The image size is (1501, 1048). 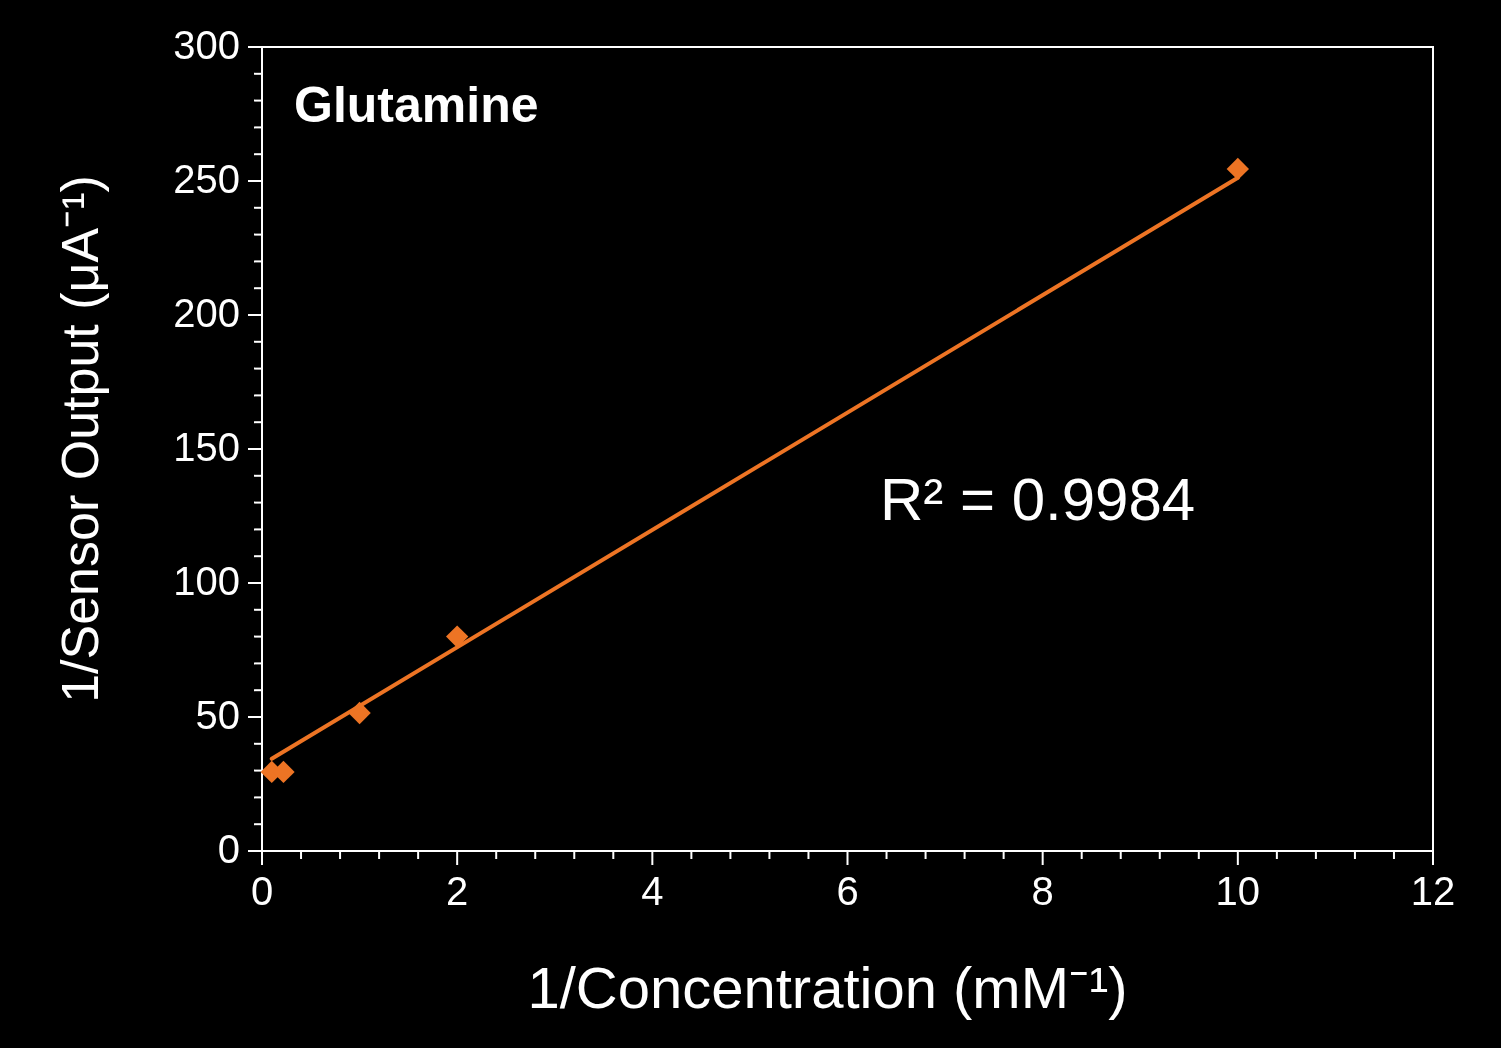 I want to click on y-tick-label: 0, so click(x=228, y=849).